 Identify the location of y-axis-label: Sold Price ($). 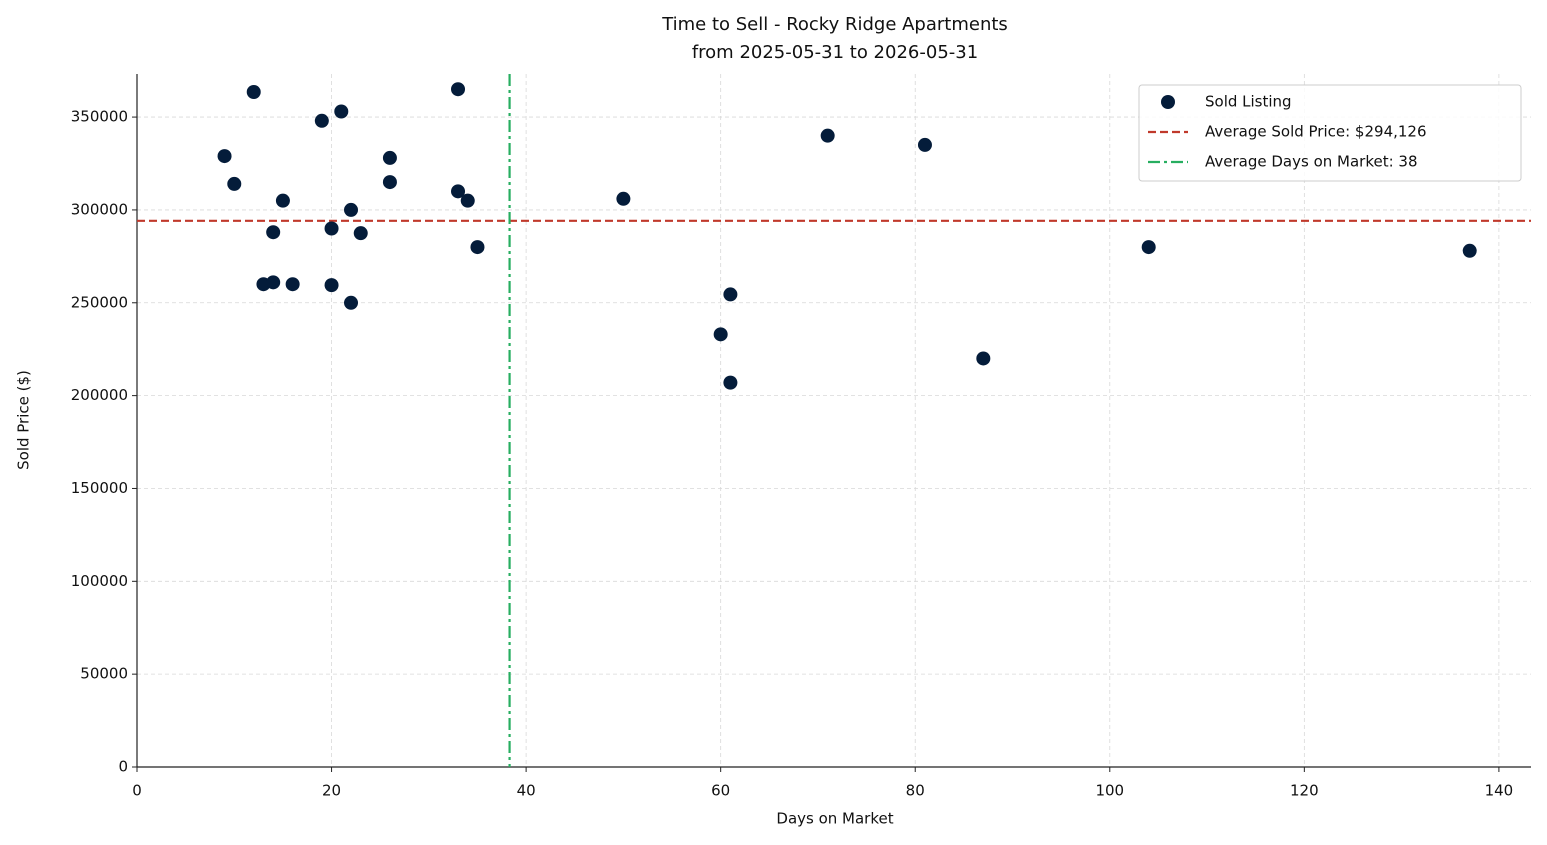
(24, 420).